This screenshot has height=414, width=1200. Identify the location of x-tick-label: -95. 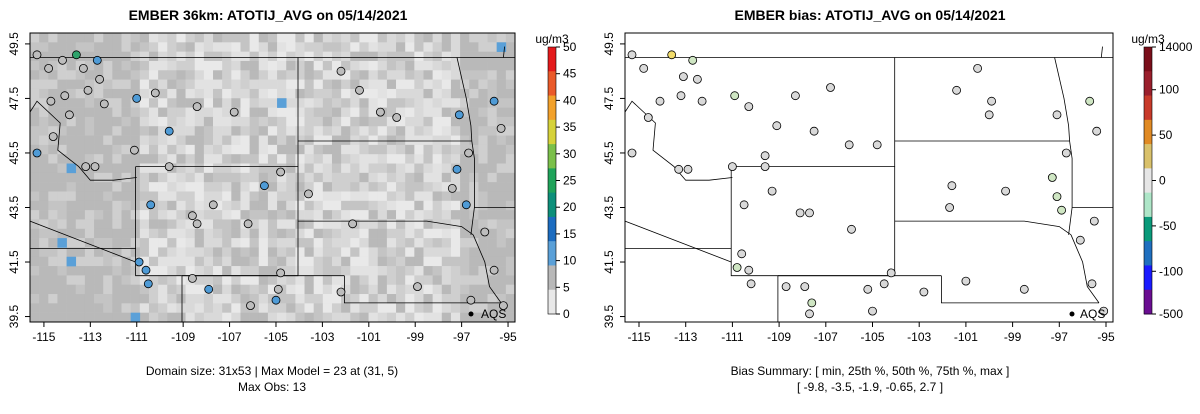
(1106, 337).